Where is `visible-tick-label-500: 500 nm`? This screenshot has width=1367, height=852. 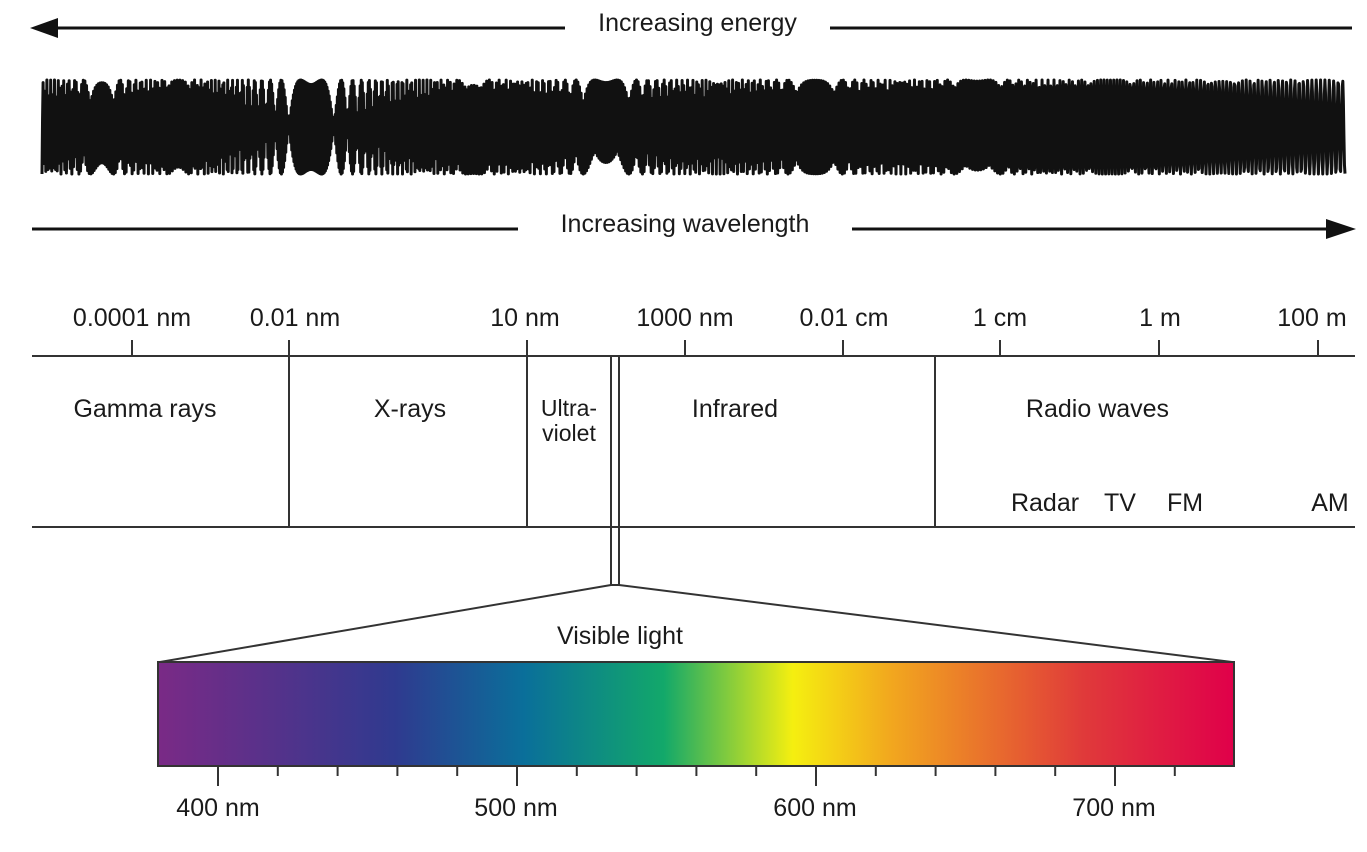
visible-tick-label-500: 500 nm is located at coordinates (516, 808).